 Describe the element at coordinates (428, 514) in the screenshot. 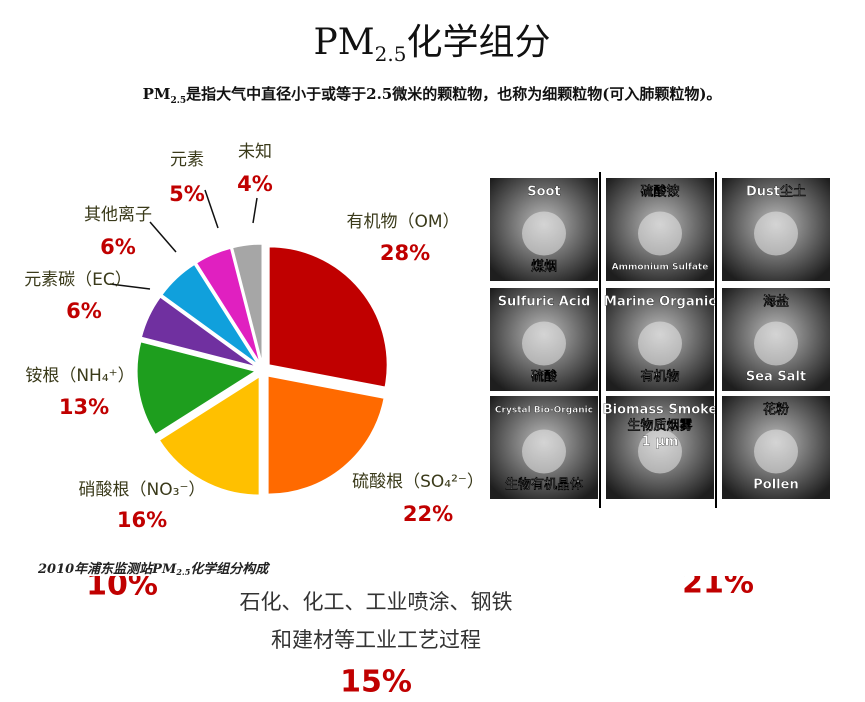

I see `slice-value: 22%` at that location.